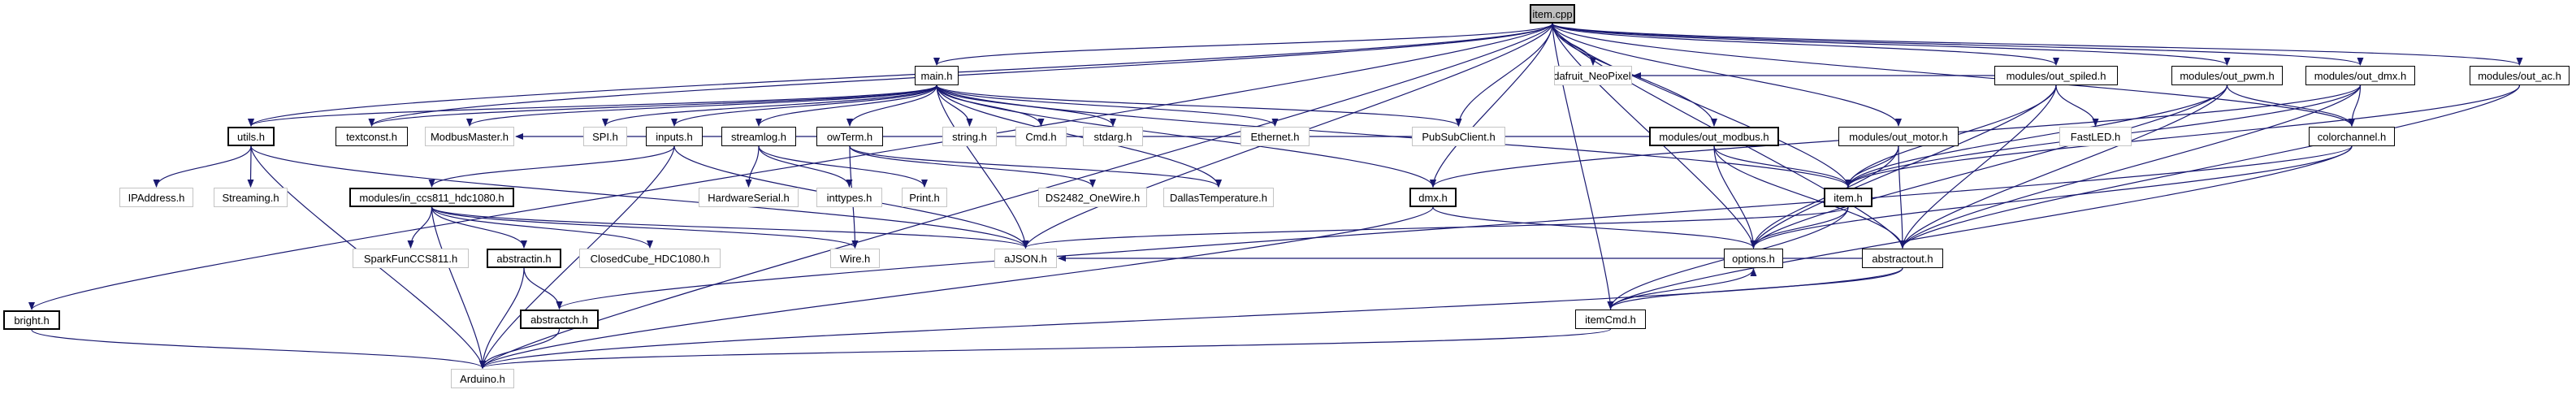 The width and height of the screenshot is (2576, 394). I want to click on node-ajson-h: aJSON.h, so click(1025, 258).